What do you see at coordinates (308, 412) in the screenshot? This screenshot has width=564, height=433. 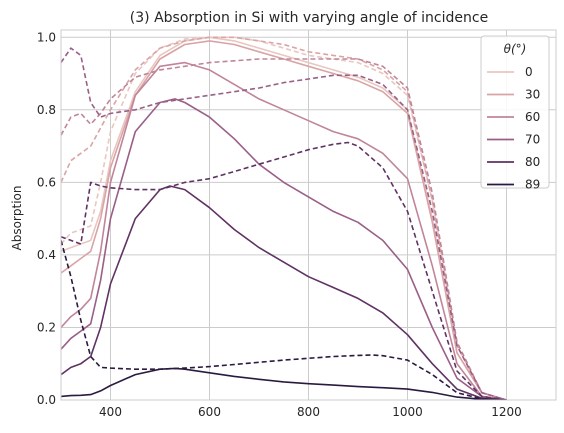 I see `x-tick-label: 800` at bounding box center [308, 412].